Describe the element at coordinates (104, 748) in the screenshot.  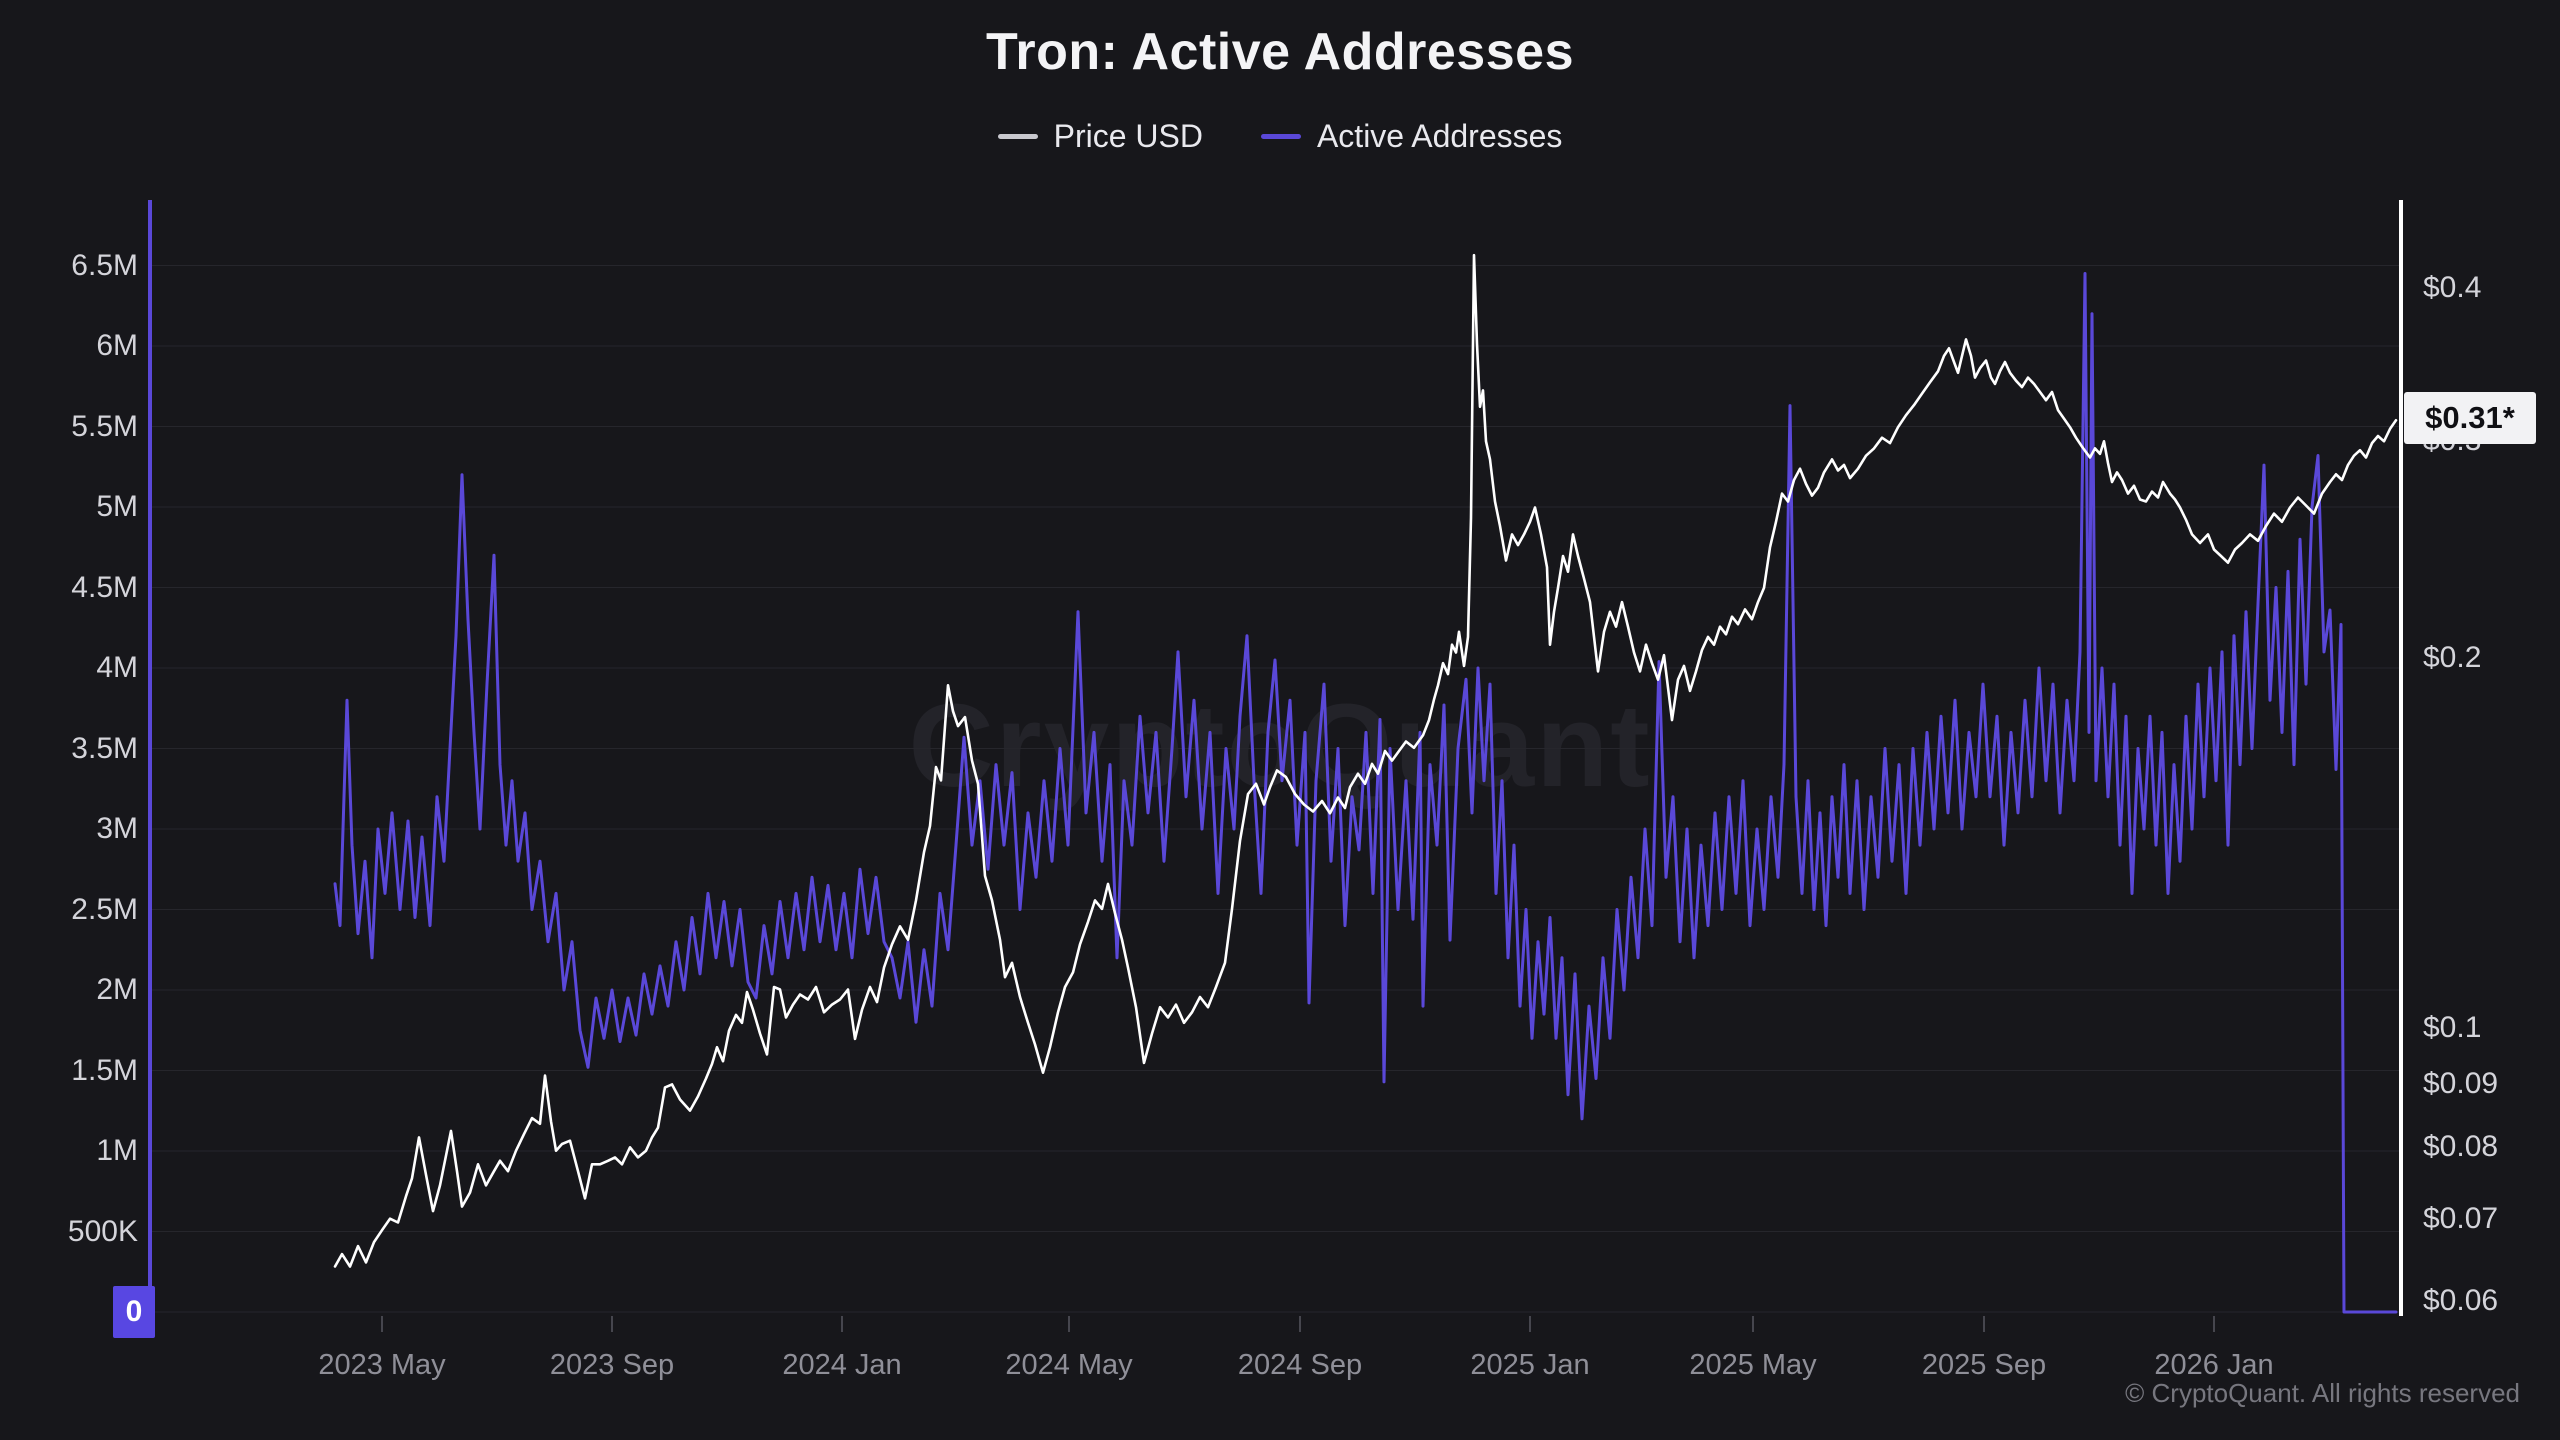
I see `axis-tick-label: 3.5M` at that location.